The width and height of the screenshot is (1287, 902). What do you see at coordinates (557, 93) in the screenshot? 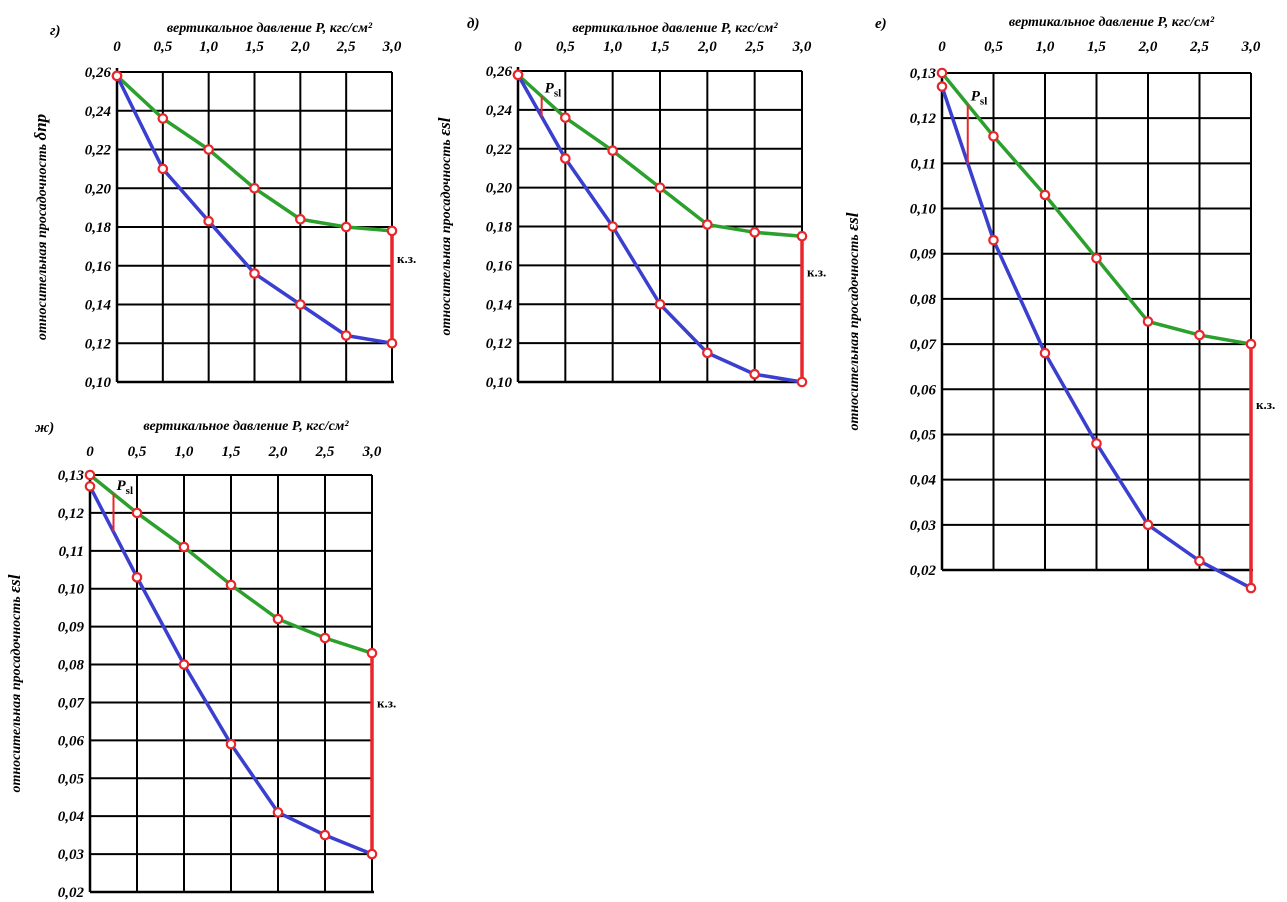
I see `psl-label-sub: sl` at bounding box center [557, 93].